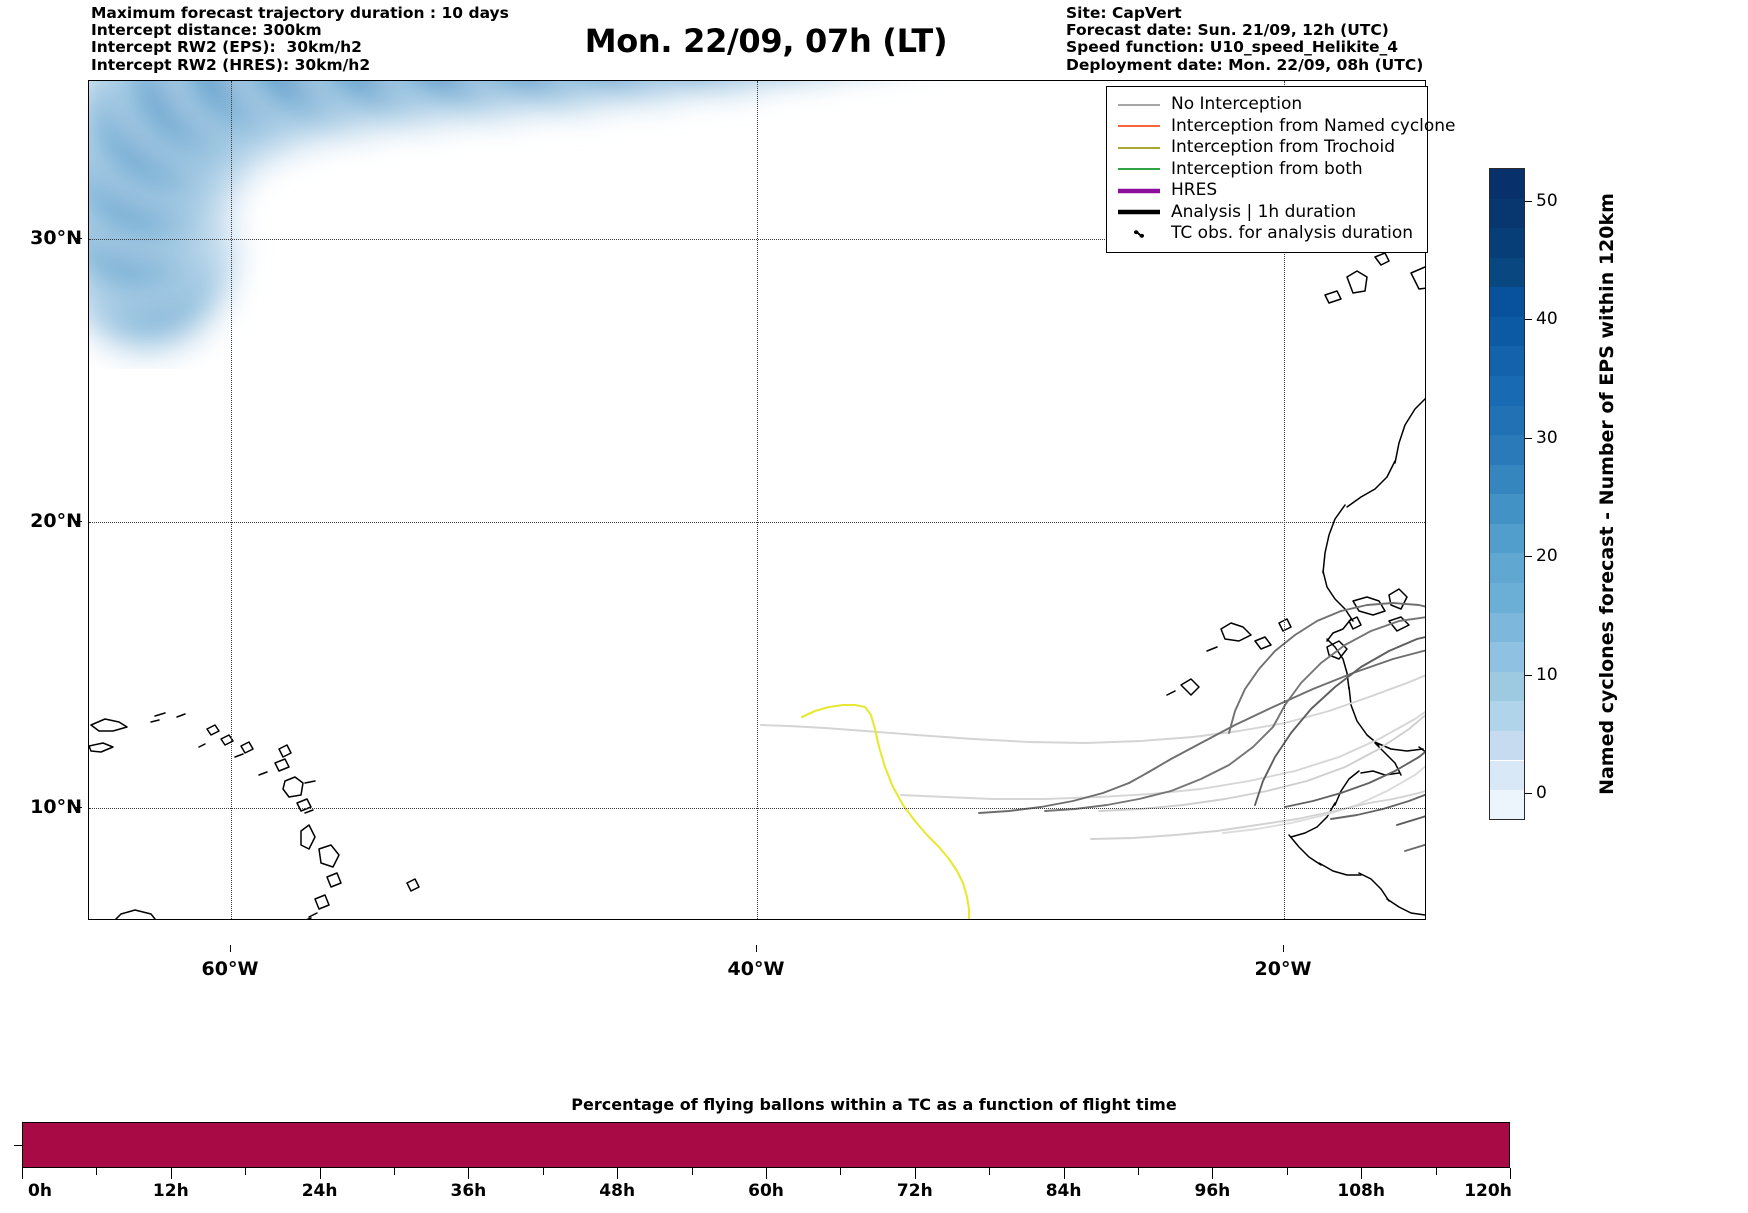 The image size is (1748, 1213). I want to click on gridline-lat-30n, so click(757, 239).